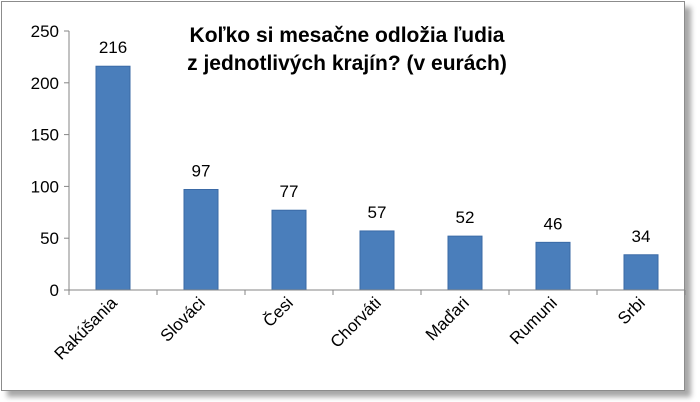 The height and width of the screenshot is (402, 700). I want to click on chart-title-line-2: z jednotlivých krajín? (v eurách), so click(347, 63).